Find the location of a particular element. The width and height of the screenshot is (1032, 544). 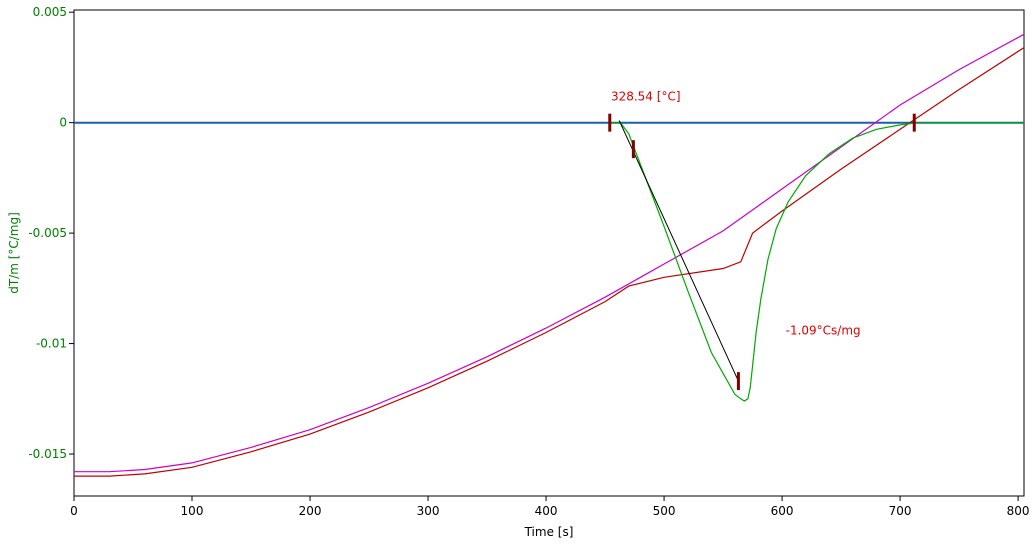

y-tick-label: -0.01 is located at coordinates (51, 344).